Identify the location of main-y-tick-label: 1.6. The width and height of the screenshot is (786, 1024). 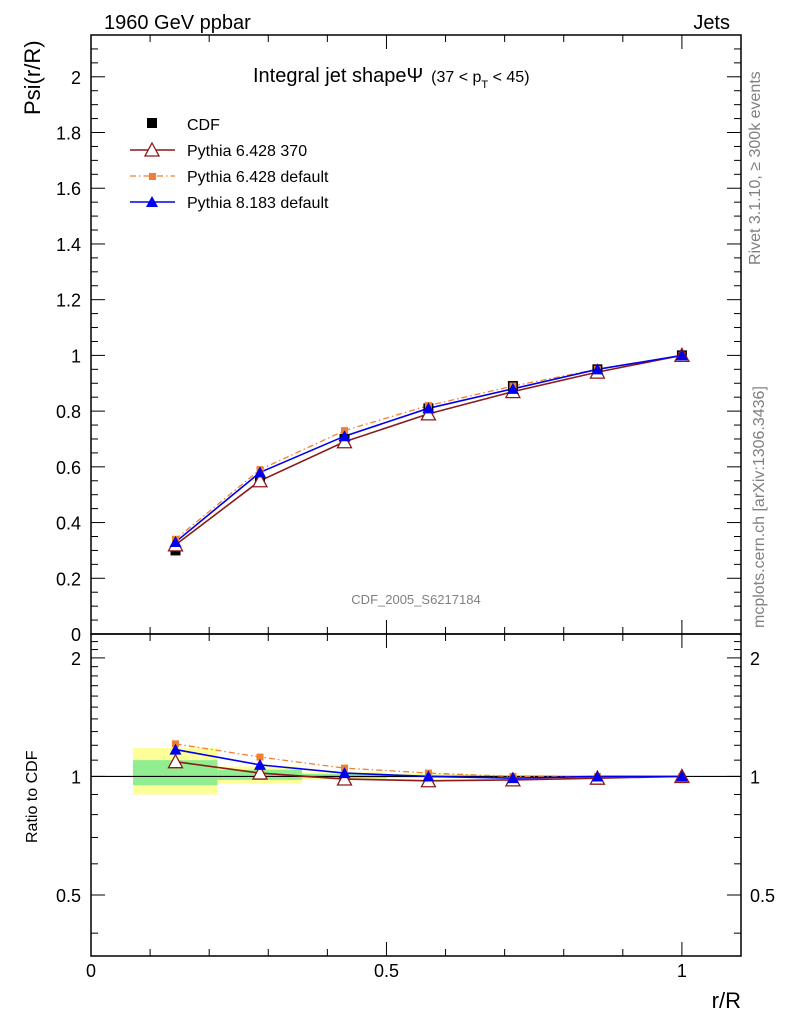
(68, 189).